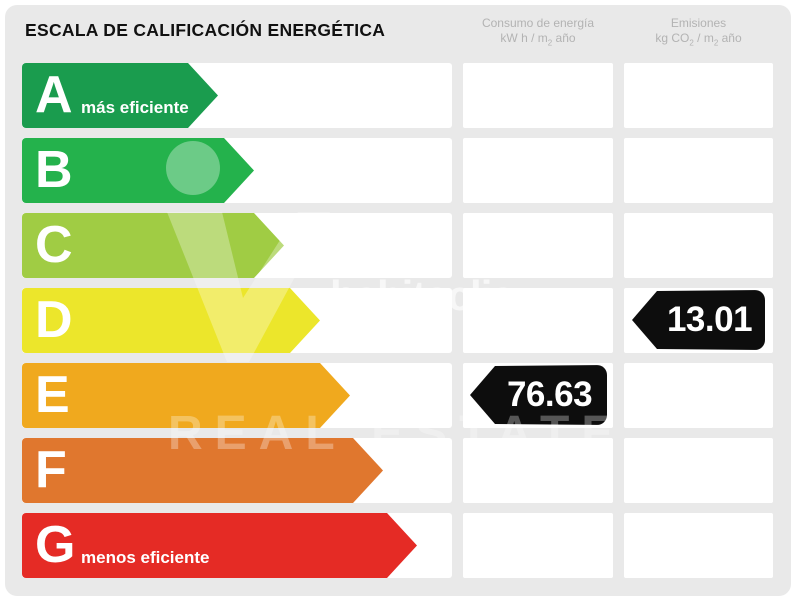  Describe the element at coordinates (397, 95) in the screenshot. I see `rating-row-a: A más eficiente` at that location.